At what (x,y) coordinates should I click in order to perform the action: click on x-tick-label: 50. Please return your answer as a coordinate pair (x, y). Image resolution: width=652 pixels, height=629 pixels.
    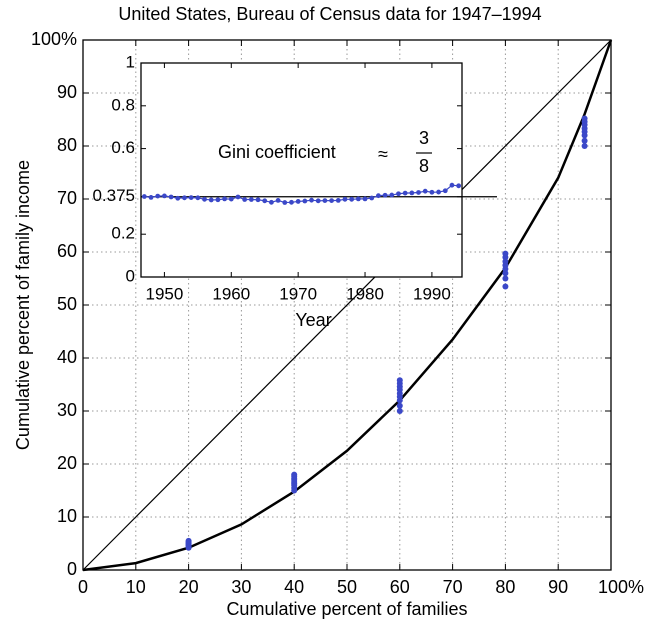
    Looking at the image, I should click on (347, 587).